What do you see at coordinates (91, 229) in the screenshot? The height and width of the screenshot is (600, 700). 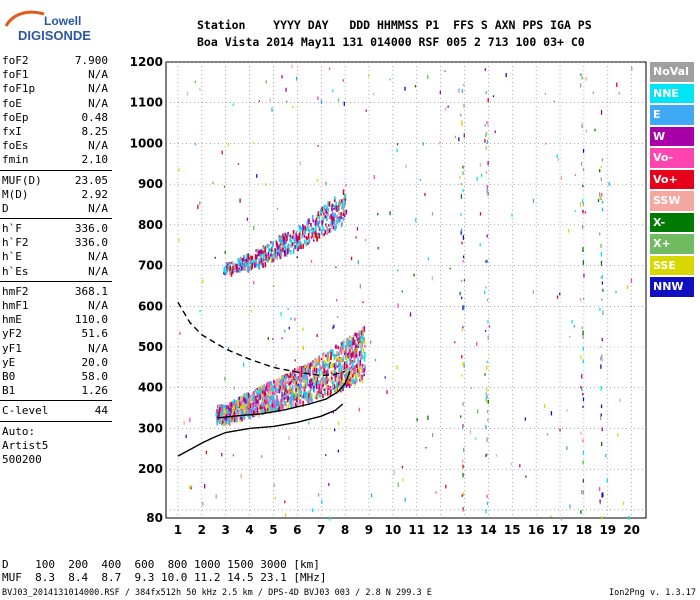 I see `param-value: 336.0` at bounding box center [91, 229].